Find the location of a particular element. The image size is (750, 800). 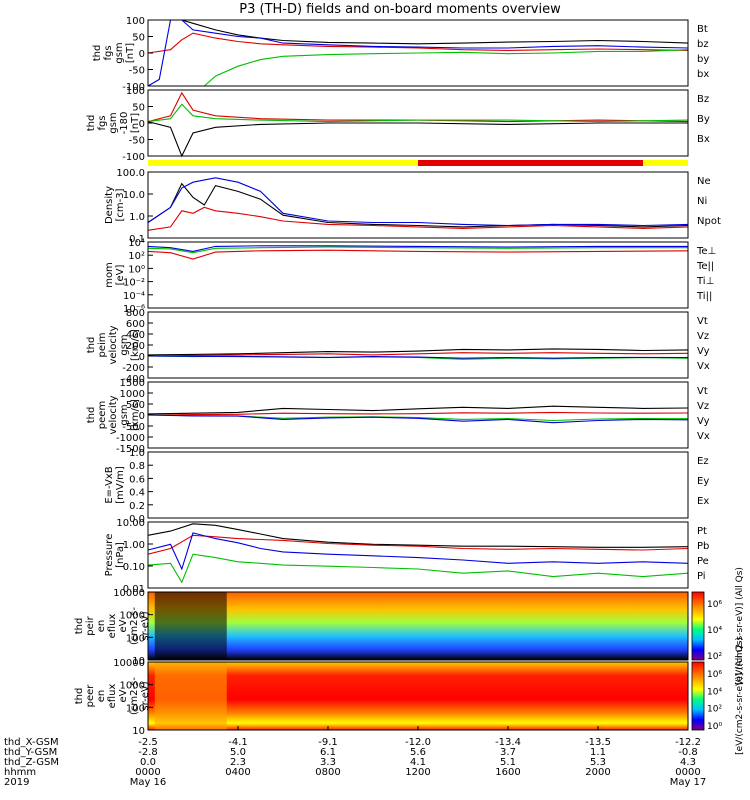

y-axis-label: E=-VxB is located at coordinates (109, 484).